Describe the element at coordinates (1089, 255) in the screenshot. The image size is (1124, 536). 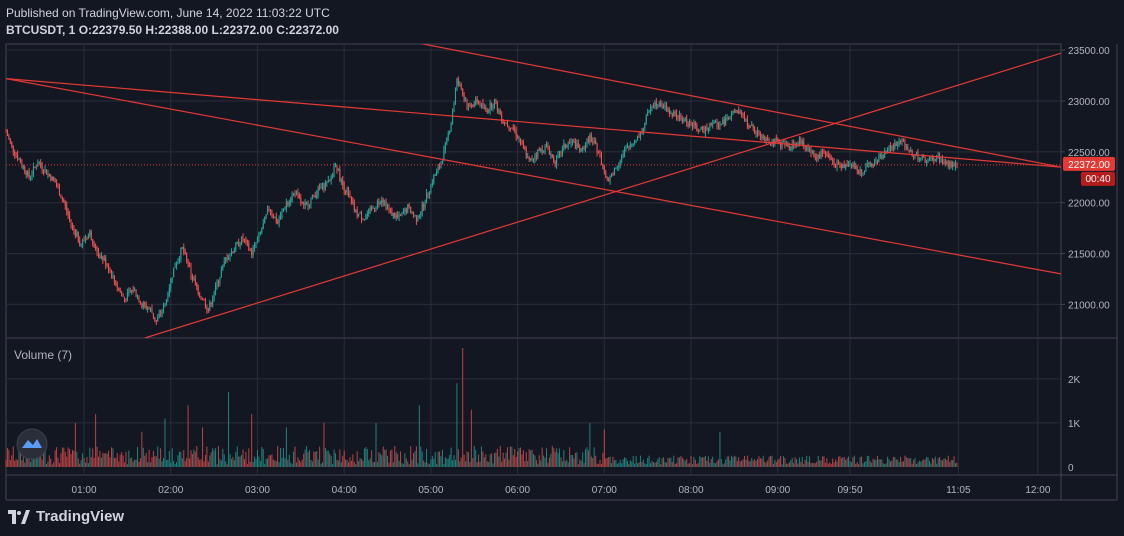
I see `price-tick-label: 21500.00` at that location.